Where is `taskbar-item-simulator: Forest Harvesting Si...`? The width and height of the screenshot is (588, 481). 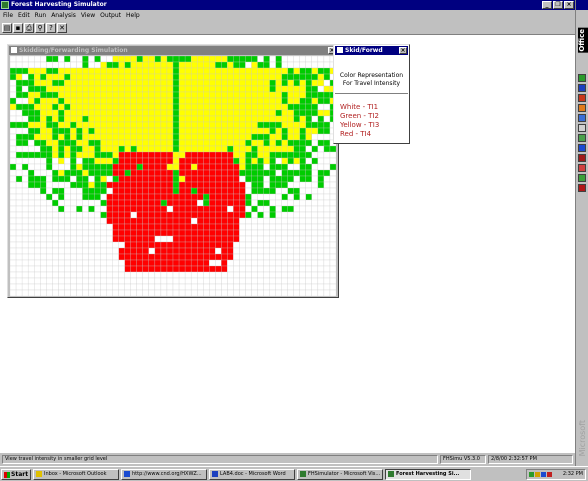 taskbar-item-simulator: Forest Harvesting Si... is located at coordinates (428, 474).